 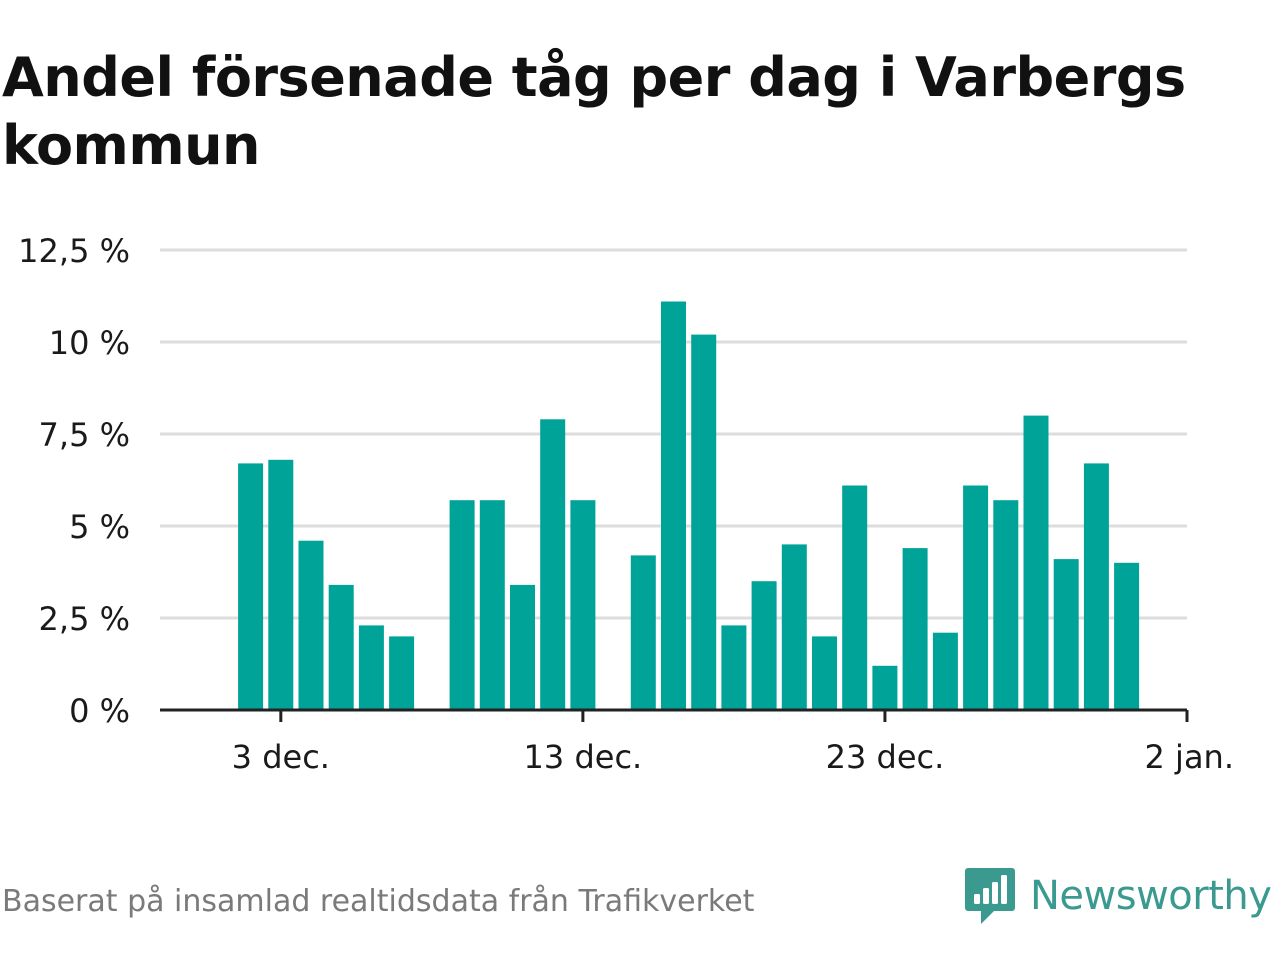 I want to click on brand-name: Newsworthy, so click(x=1151, y=896).